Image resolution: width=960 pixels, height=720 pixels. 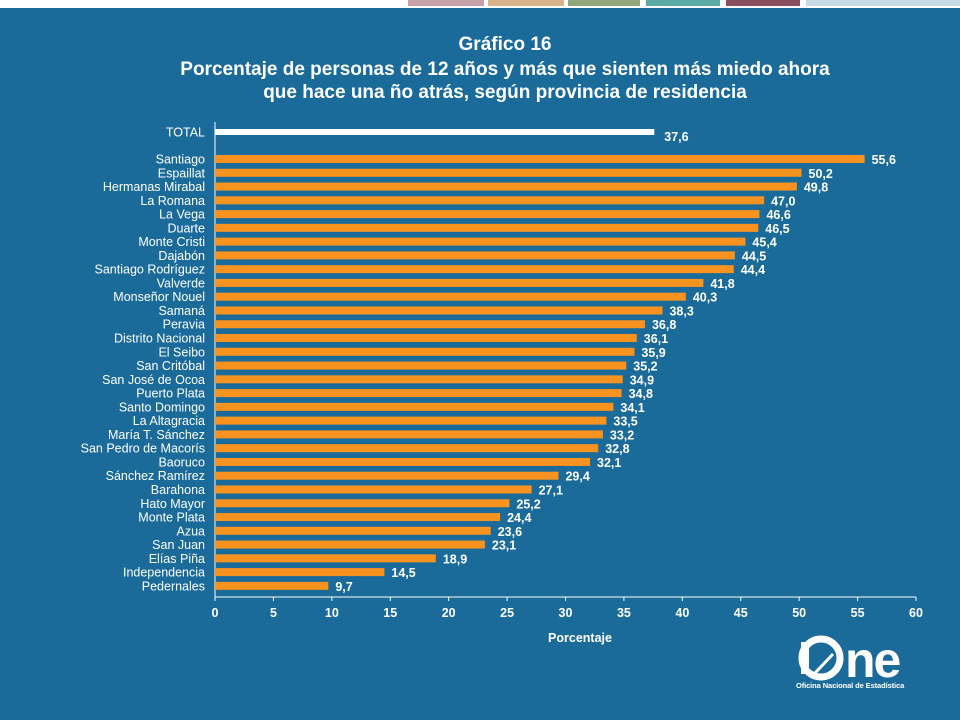 I want to click on x-tick-label: 50, so click(x=799, y=613).